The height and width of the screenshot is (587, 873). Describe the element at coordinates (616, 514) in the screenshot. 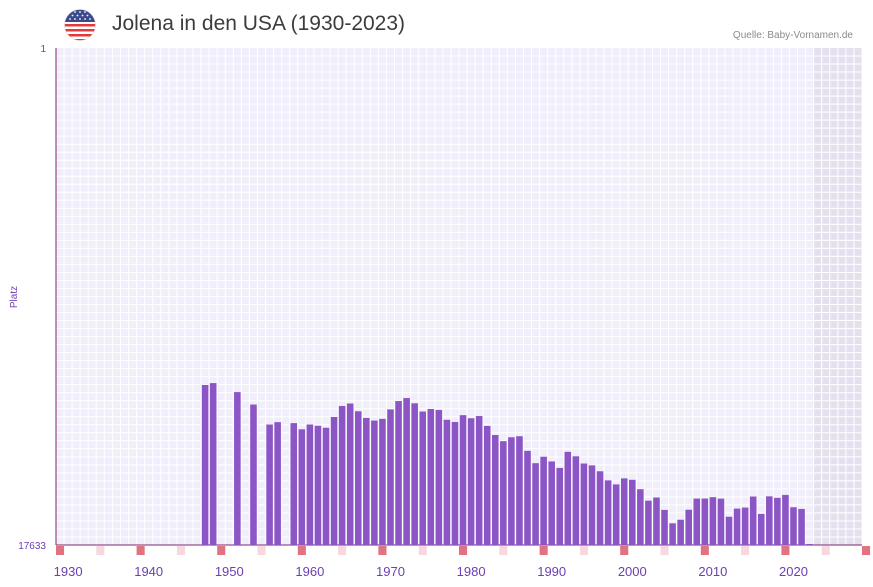

I see `bar-1998` at that location.